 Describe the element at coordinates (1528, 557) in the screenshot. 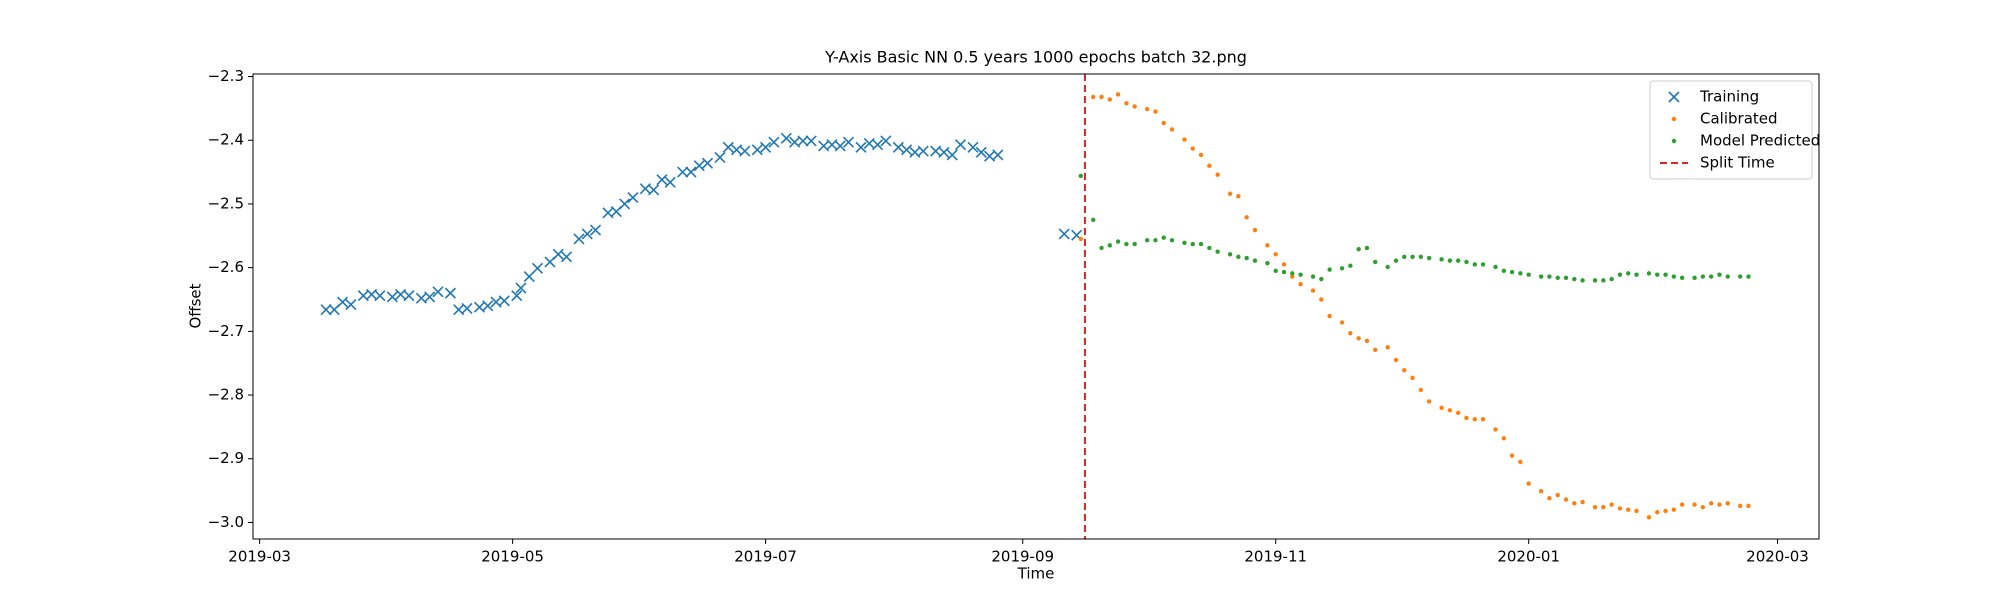

I see `x-tick-label: 2020-01` at that location.